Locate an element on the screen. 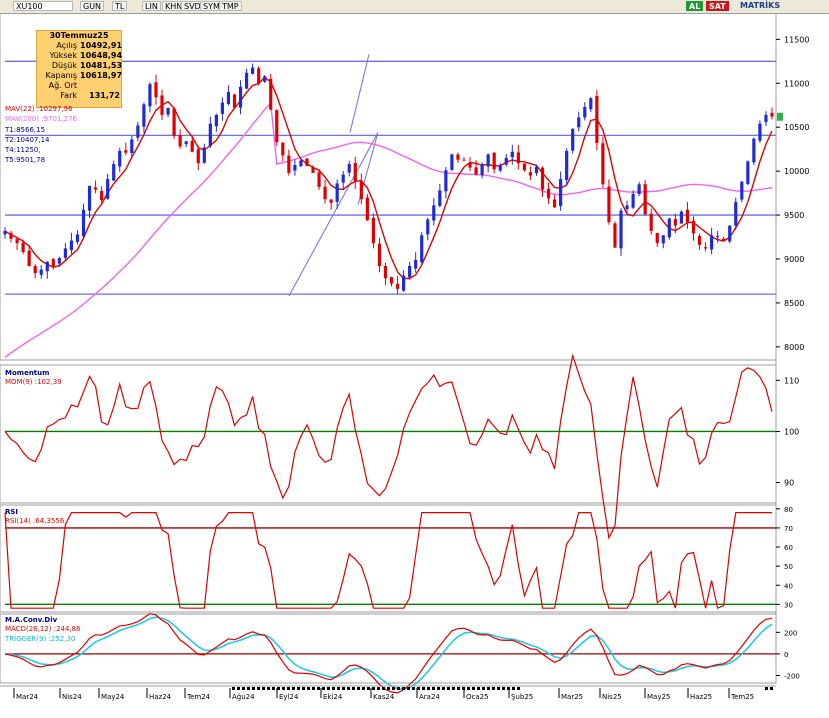 Image resolution: width=829 pixels, height=718 pixels. x-tick-label: Haz24 is located at coordinates (160, 697).